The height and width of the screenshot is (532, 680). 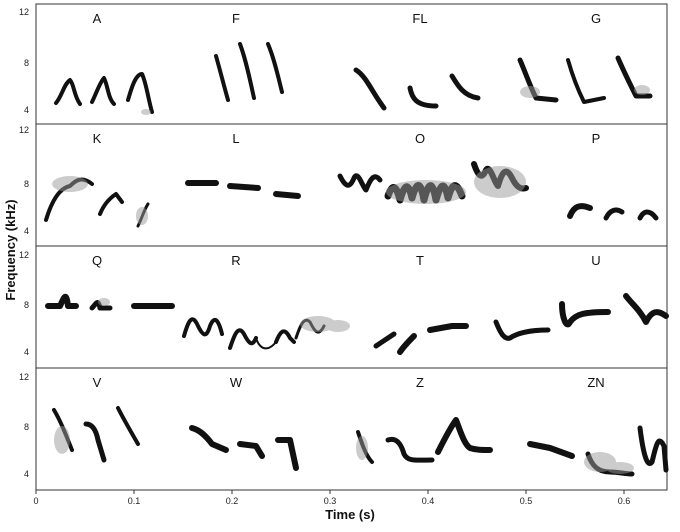 What do you see at coordinates (97, 260) in the screenshot?
I see `syllable-label-Q: Q` at bounding box center [97, 260].